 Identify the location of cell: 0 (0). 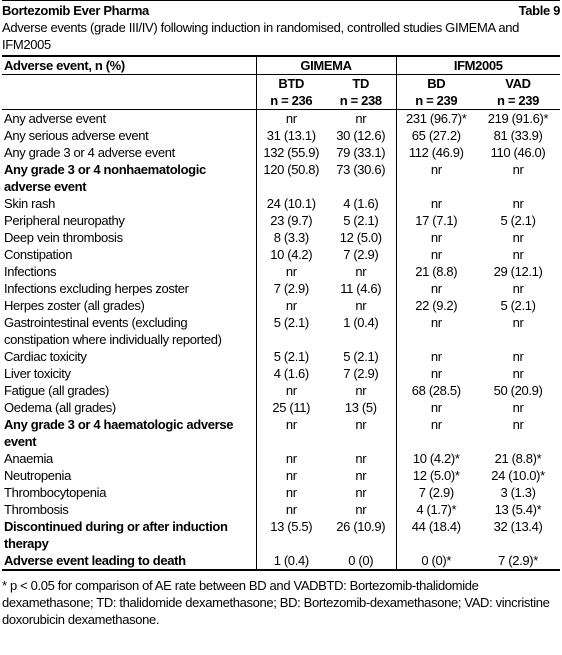
(361, 560).